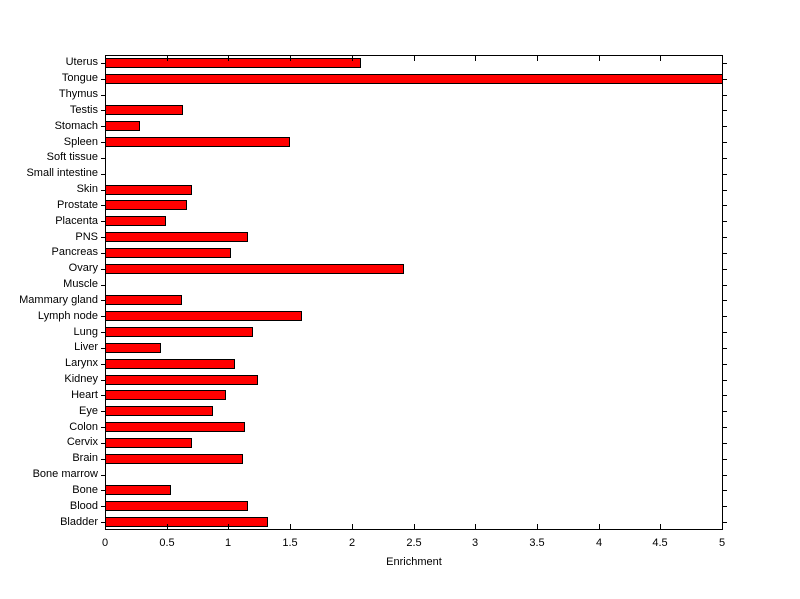 This screenshot has width=800, height=599. I want to click on y-tick-label: Testis, so click(83, 110).